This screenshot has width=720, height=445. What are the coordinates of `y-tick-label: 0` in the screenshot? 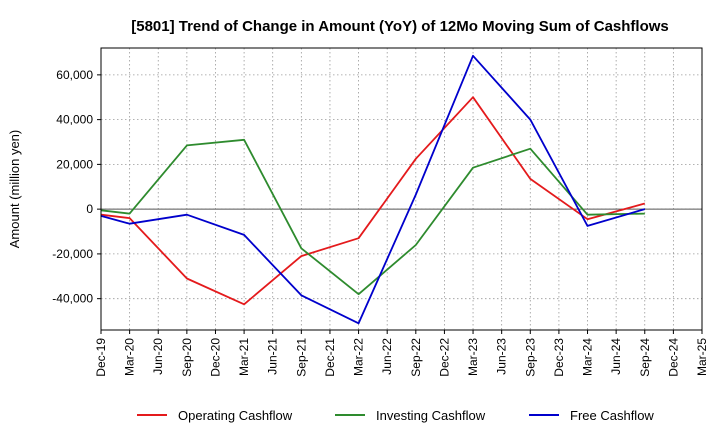 It's located at (89, 209).